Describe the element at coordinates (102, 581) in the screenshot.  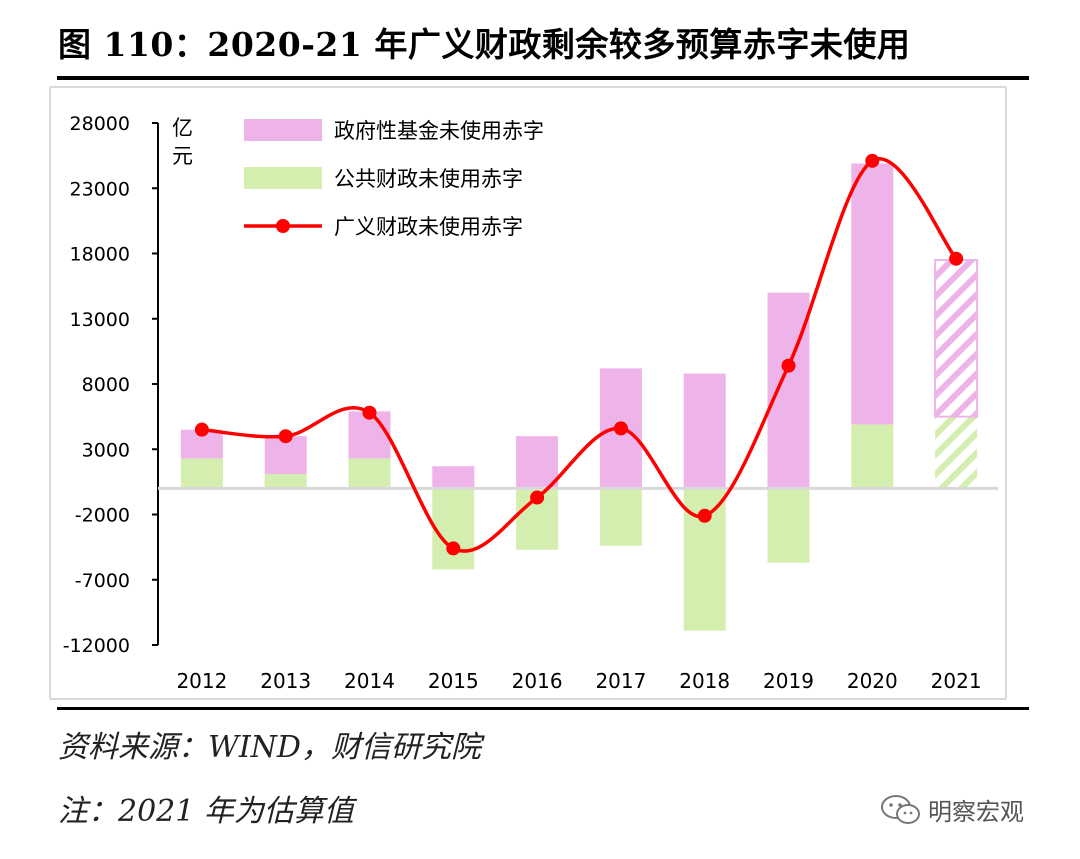
I see `y-tick-label: -7000` at that location.